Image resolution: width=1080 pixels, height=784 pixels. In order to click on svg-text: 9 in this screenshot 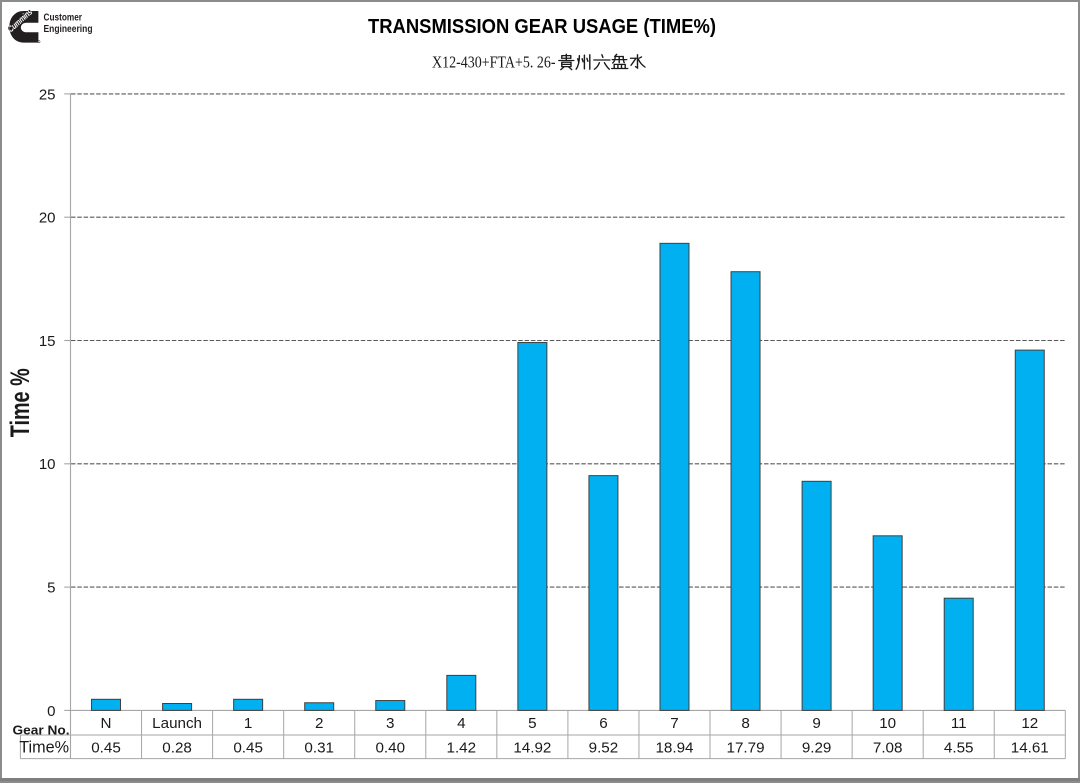, I will do `click(816, 723)`.